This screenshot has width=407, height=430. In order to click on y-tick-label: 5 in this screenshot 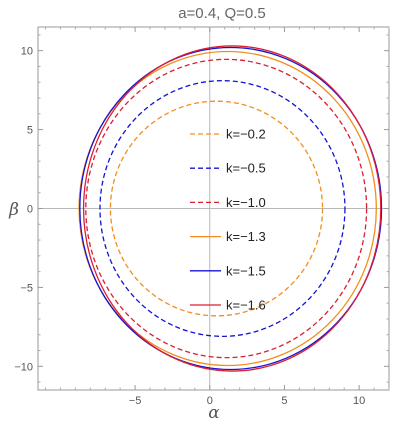, I will do `click(30, 131)`.